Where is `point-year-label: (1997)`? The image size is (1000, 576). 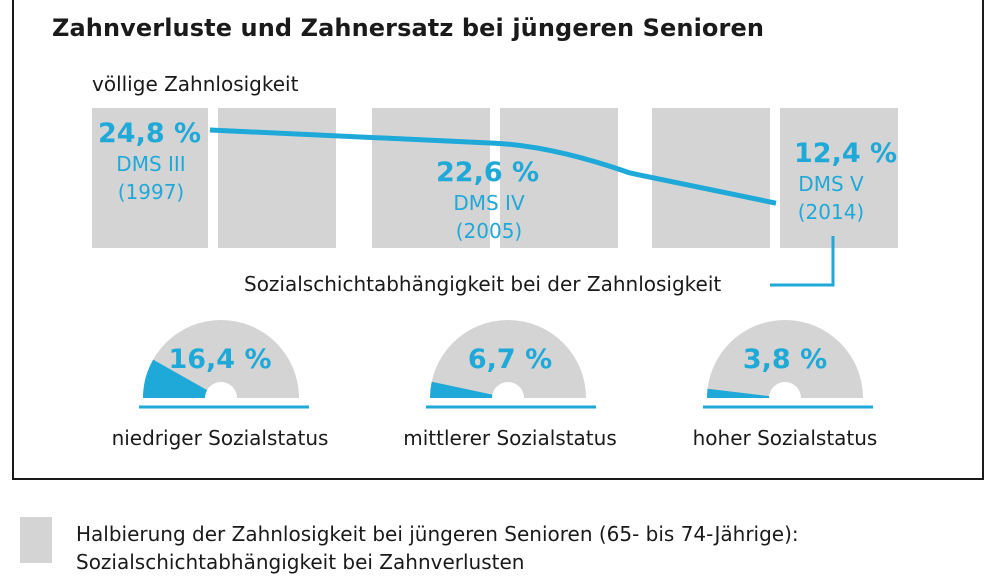
point-year-label: (1997) is located at coordinates (151, 192).